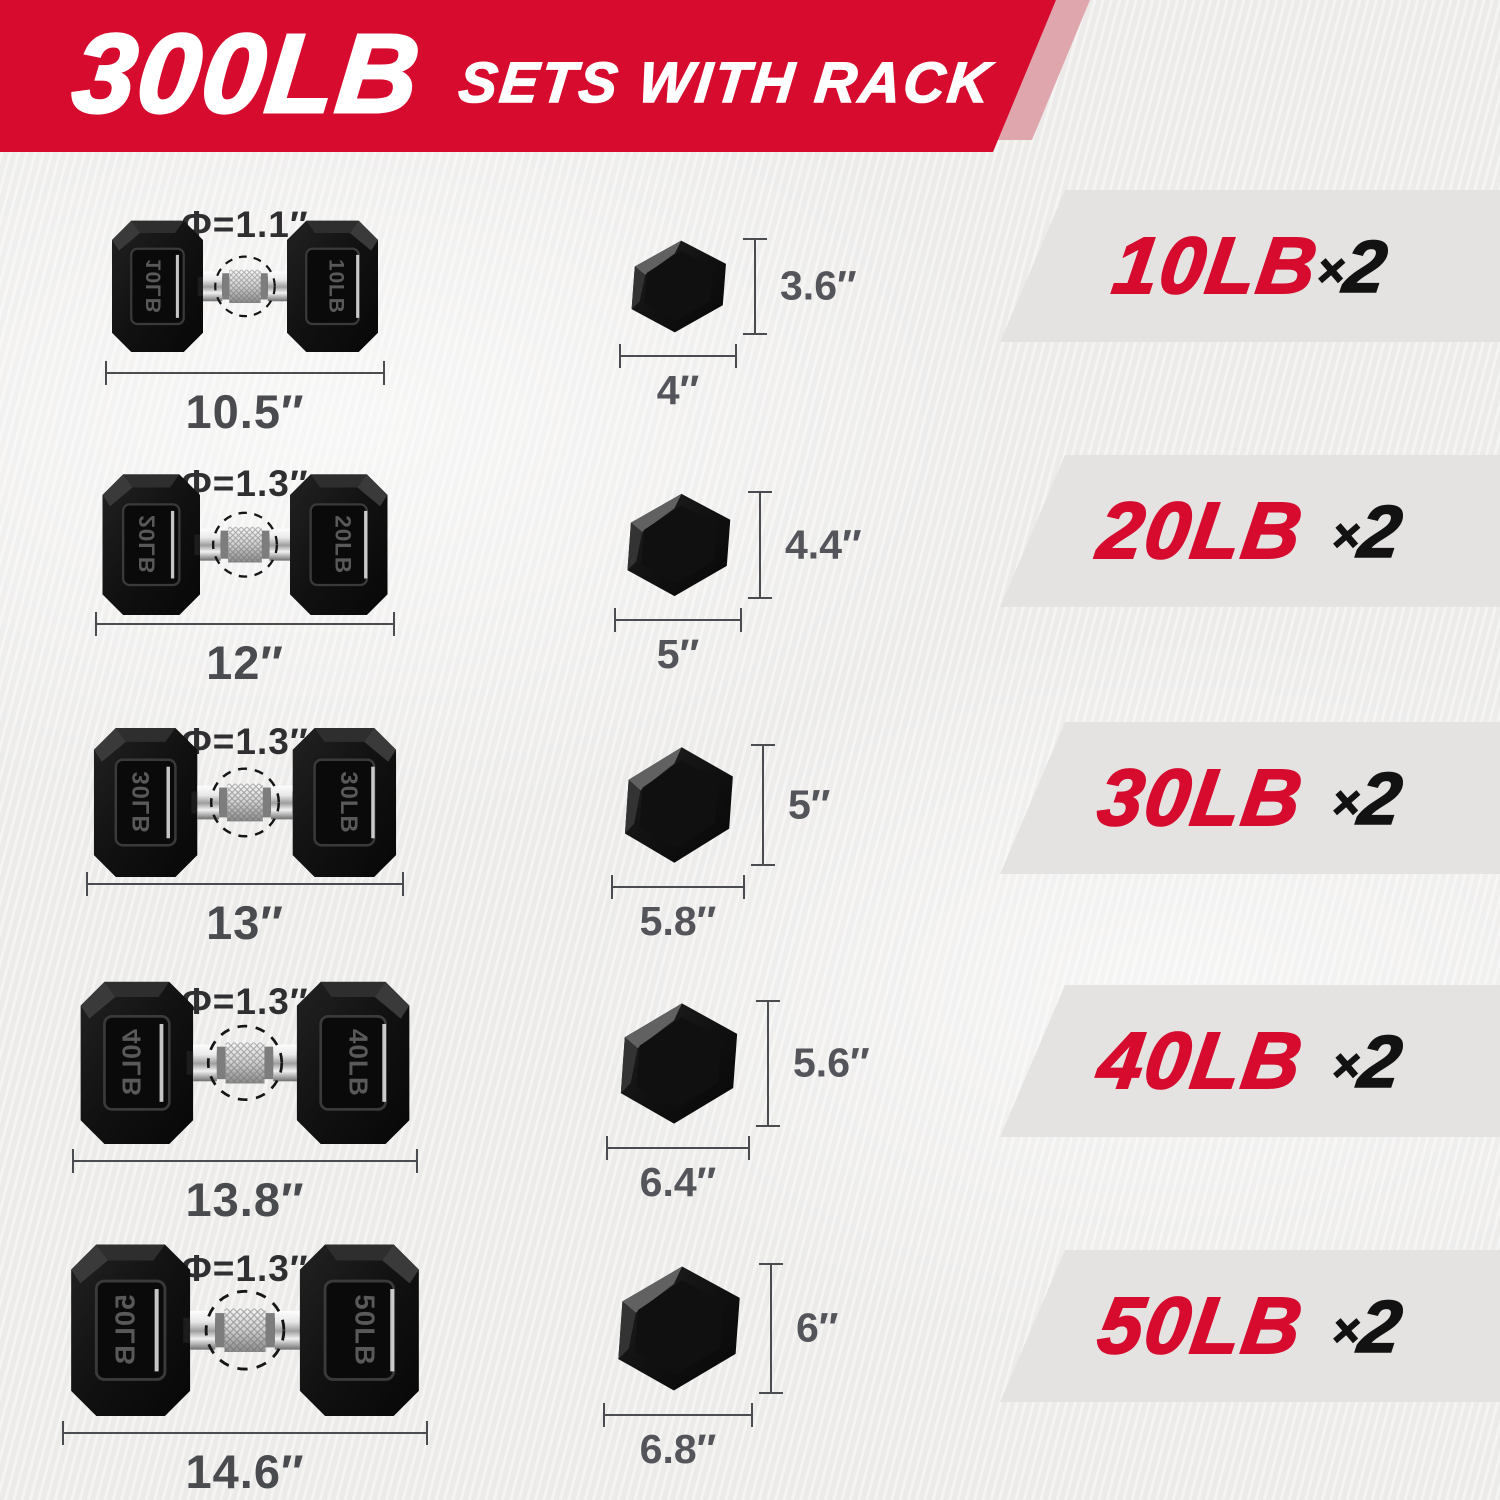 The height and width of the screenshot is (1500, 1500). I want to click on hex-height-label: 3.6″, so click(818, 285).